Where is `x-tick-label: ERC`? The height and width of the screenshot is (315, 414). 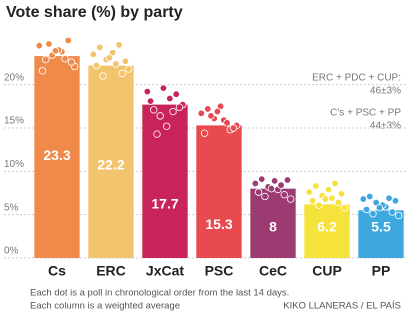
x-tick-label: ERC is located at coordinates (111, 271).